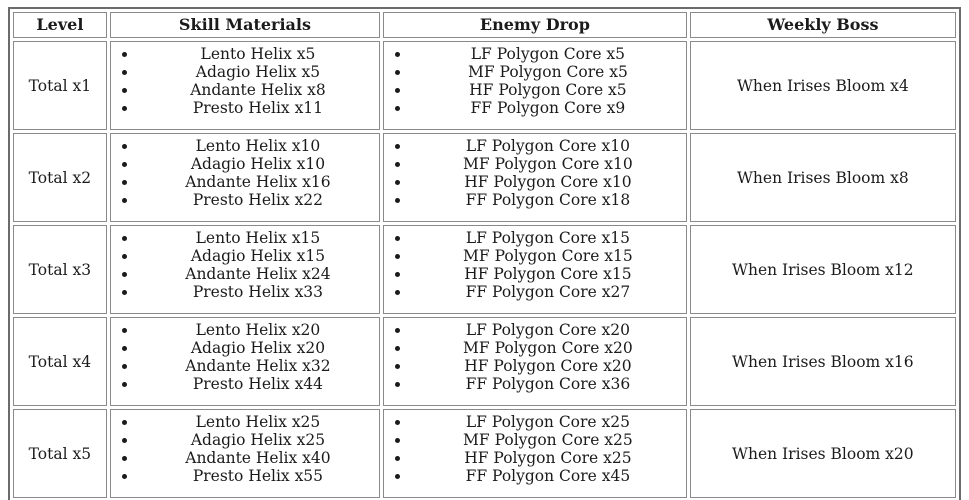  What do you see at coordinates (258, 274) in the screenshot?
I see `list-item: Andante Helix x24` at bounding box center [258, 274].